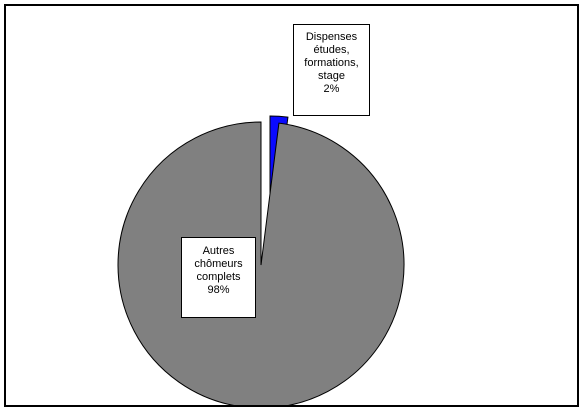  I want to click on slice-label-autres-line-3: complets, so click(218, 277).